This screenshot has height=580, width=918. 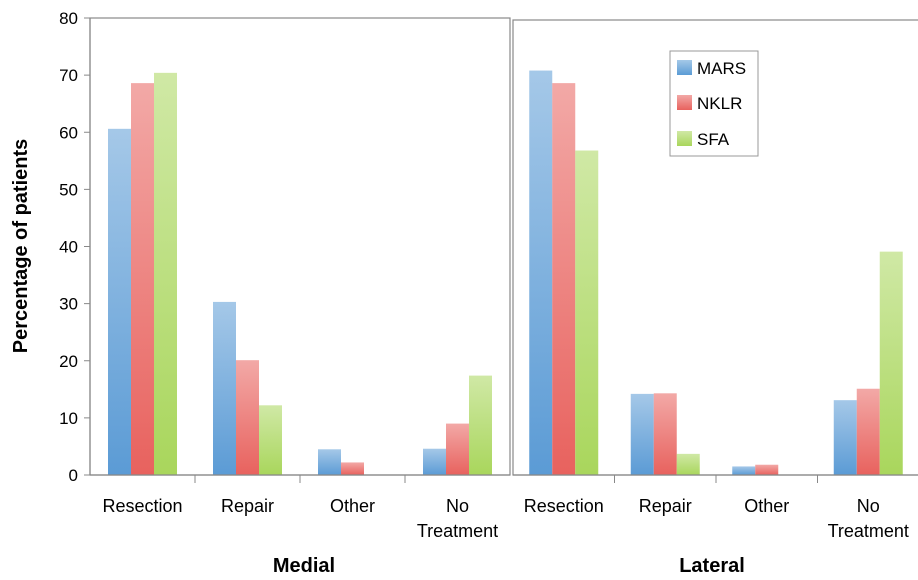 I want to click on bar-lateral-other-mars, so click(x=744, y=470).